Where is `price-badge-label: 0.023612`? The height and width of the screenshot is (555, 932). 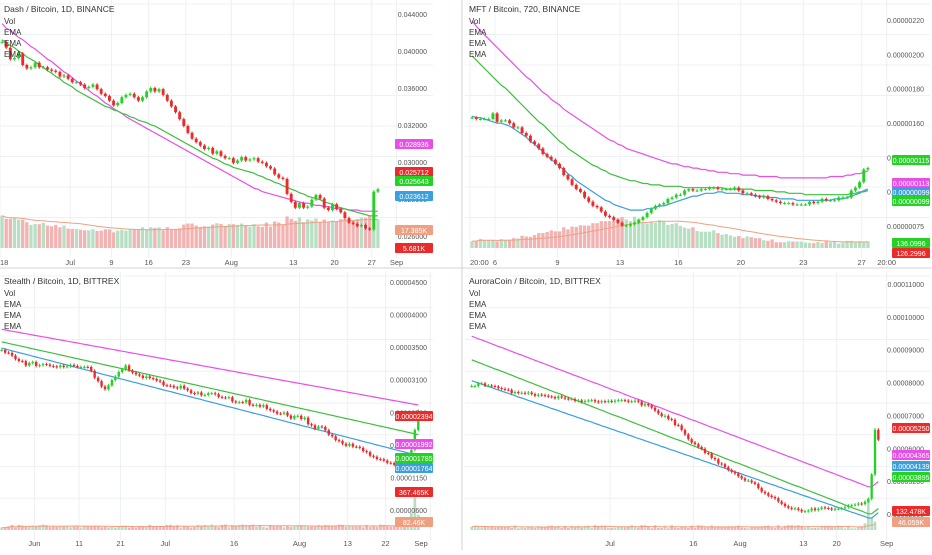
price-badge-label: 0.023612 is located at coordinates (413, 197).